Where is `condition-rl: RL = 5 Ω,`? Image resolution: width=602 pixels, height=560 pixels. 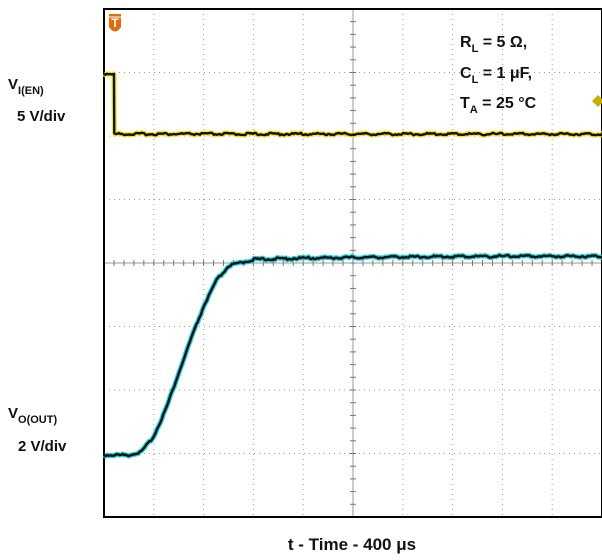
condition-rl: RL = 5 Ω, is located at coordinates (493, 44).